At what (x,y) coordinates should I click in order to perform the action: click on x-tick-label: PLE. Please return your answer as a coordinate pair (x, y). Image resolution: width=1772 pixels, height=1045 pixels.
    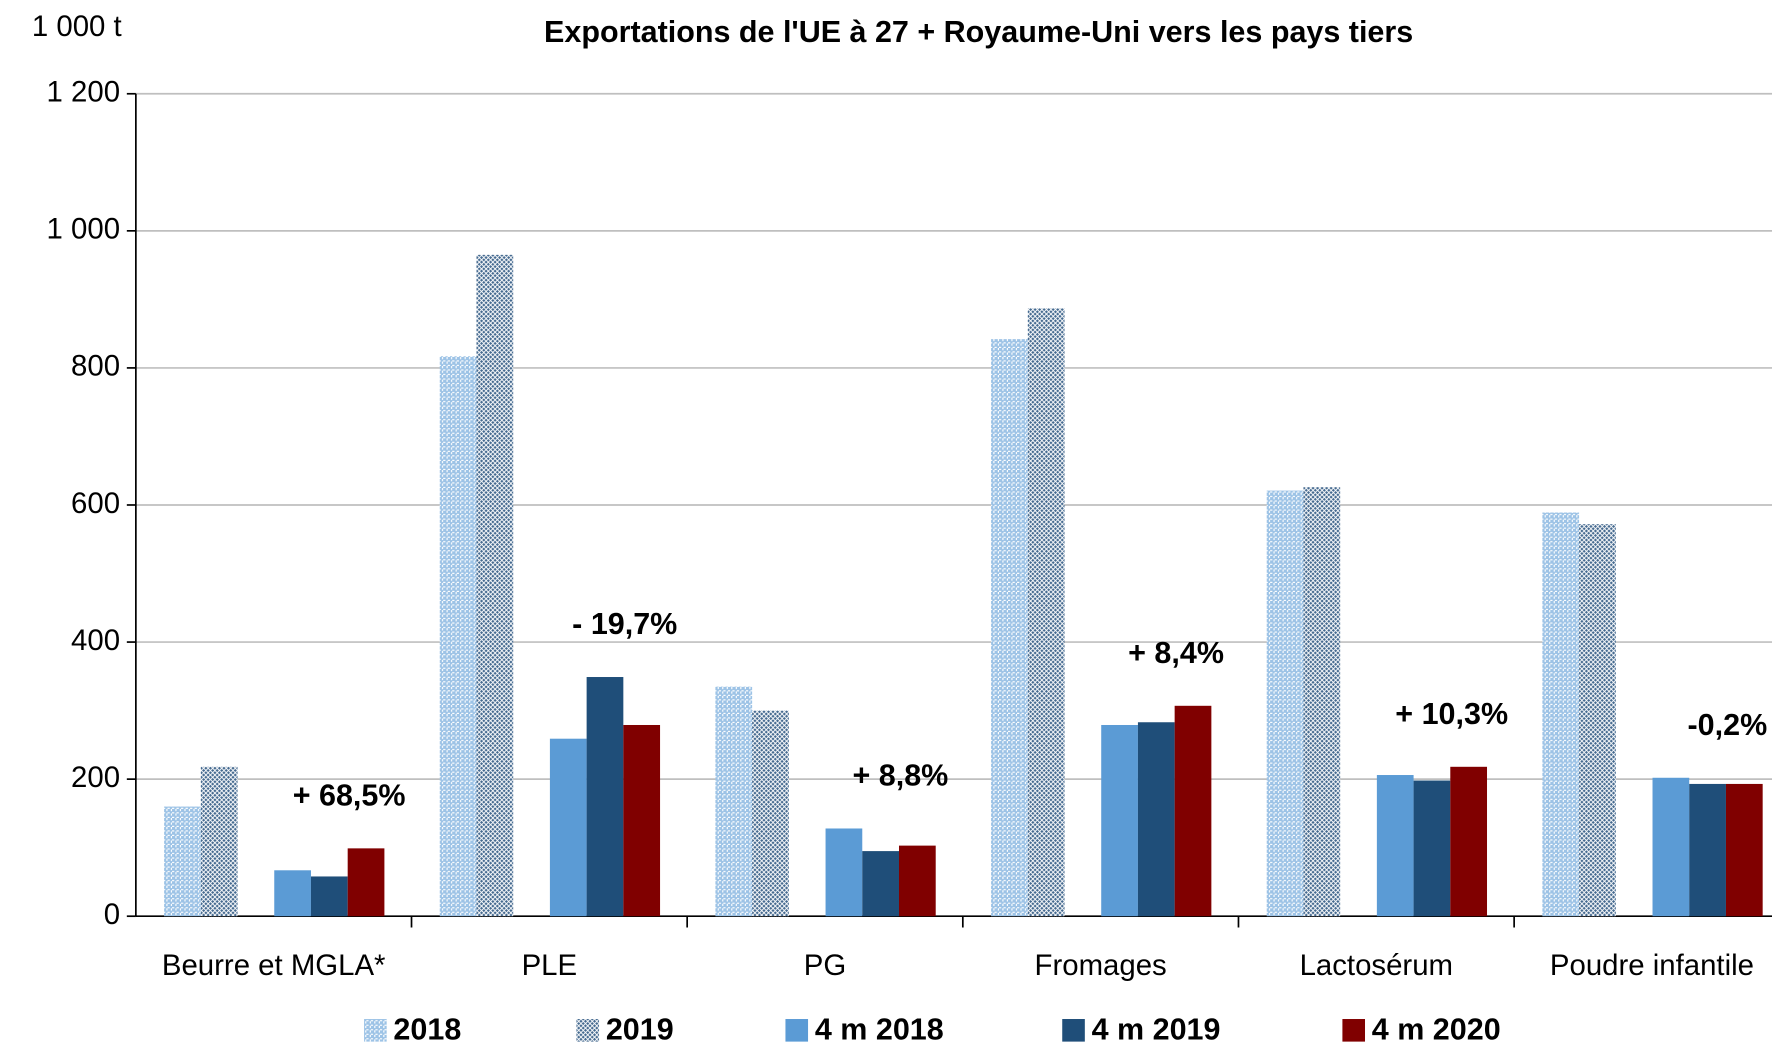
    Looking at the image, I should click on (550, 965).